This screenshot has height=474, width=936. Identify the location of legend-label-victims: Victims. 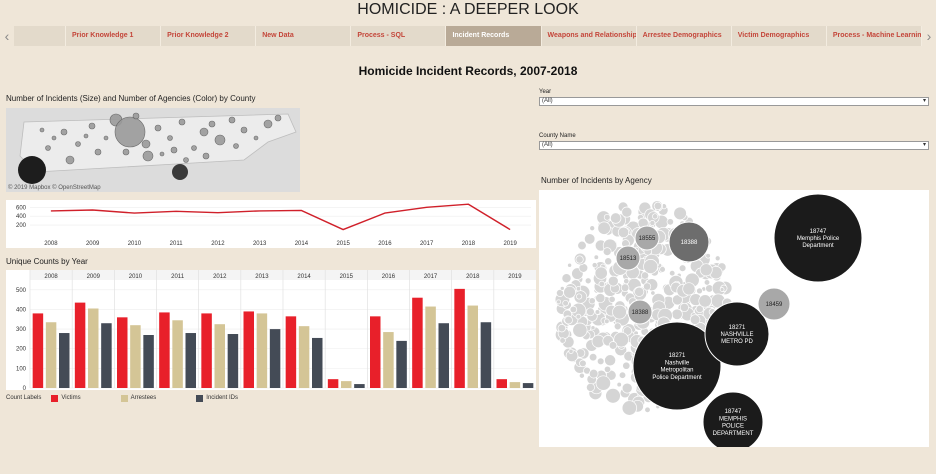
(71, 398).